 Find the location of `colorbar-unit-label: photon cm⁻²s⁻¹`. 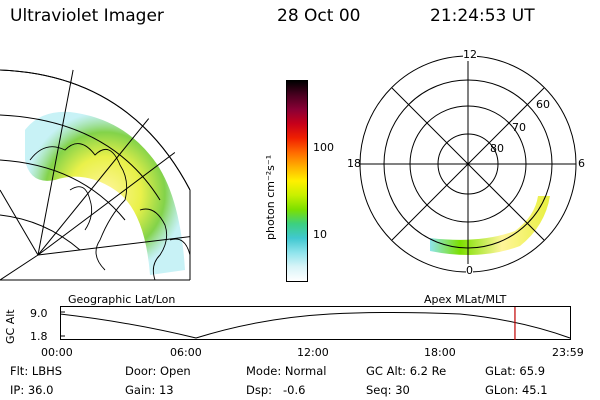

colorbar-unit-label: photon cm⁻²s⁻¹ is located at coordinates (270, 197).